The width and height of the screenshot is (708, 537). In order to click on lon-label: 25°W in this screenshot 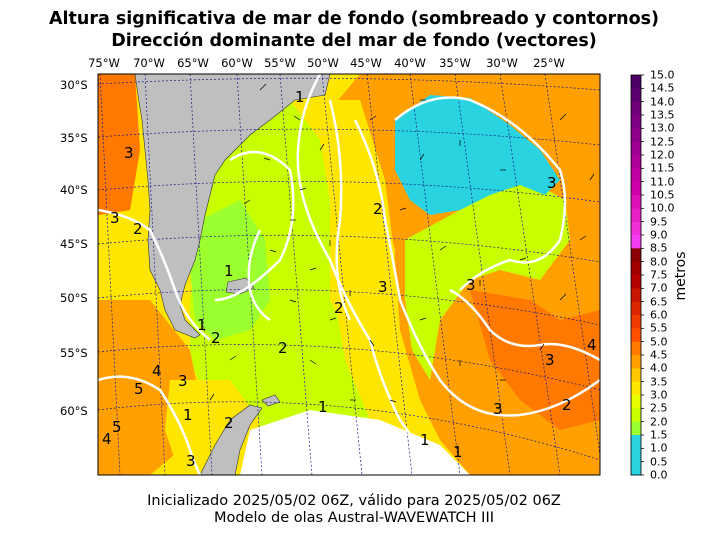, I will do `click(549, 63)`.